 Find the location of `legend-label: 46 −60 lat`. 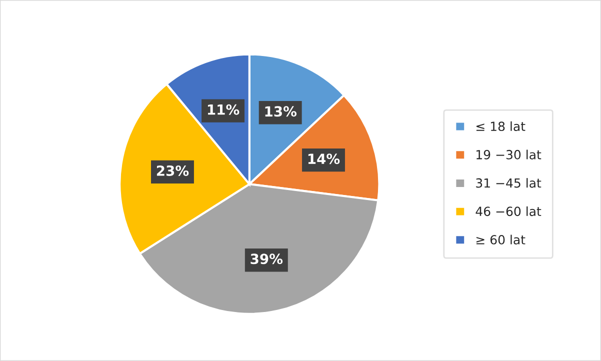

legend-label: 46 −60 lat is located at coordinates (509, 211).